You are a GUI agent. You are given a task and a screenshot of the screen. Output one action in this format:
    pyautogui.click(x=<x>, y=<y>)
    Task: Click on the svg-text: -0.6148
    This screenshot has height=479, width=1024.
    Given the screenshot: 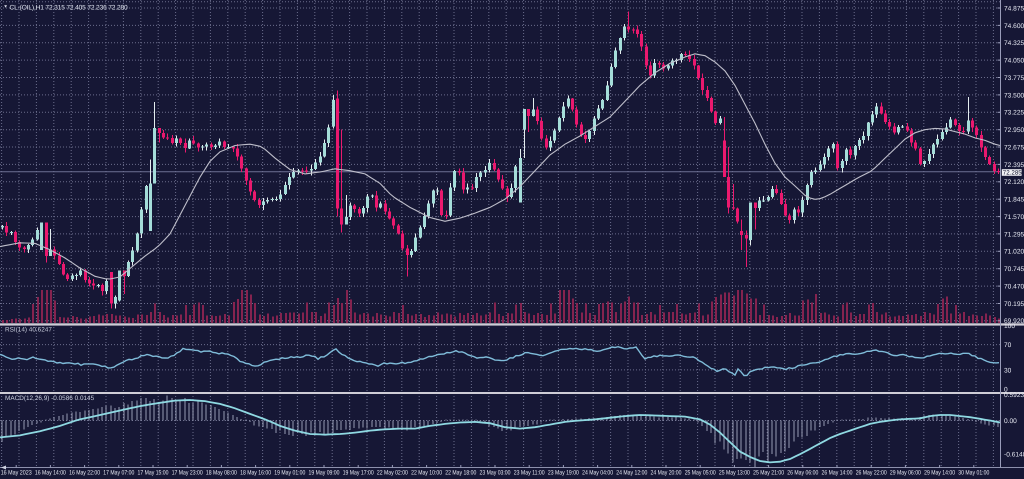 What is the action you would take?
    pyautogui.click(x=1014, y=455)
    